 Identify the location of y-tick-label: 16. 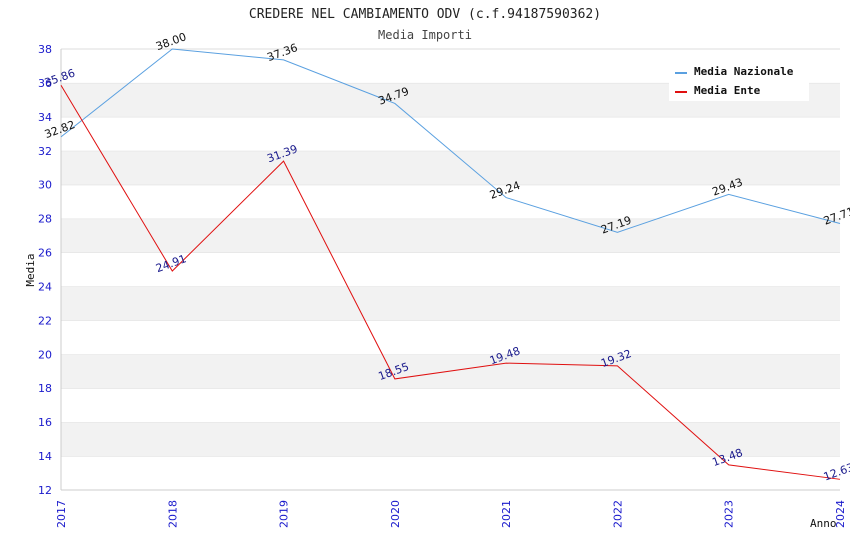
(45, 422).